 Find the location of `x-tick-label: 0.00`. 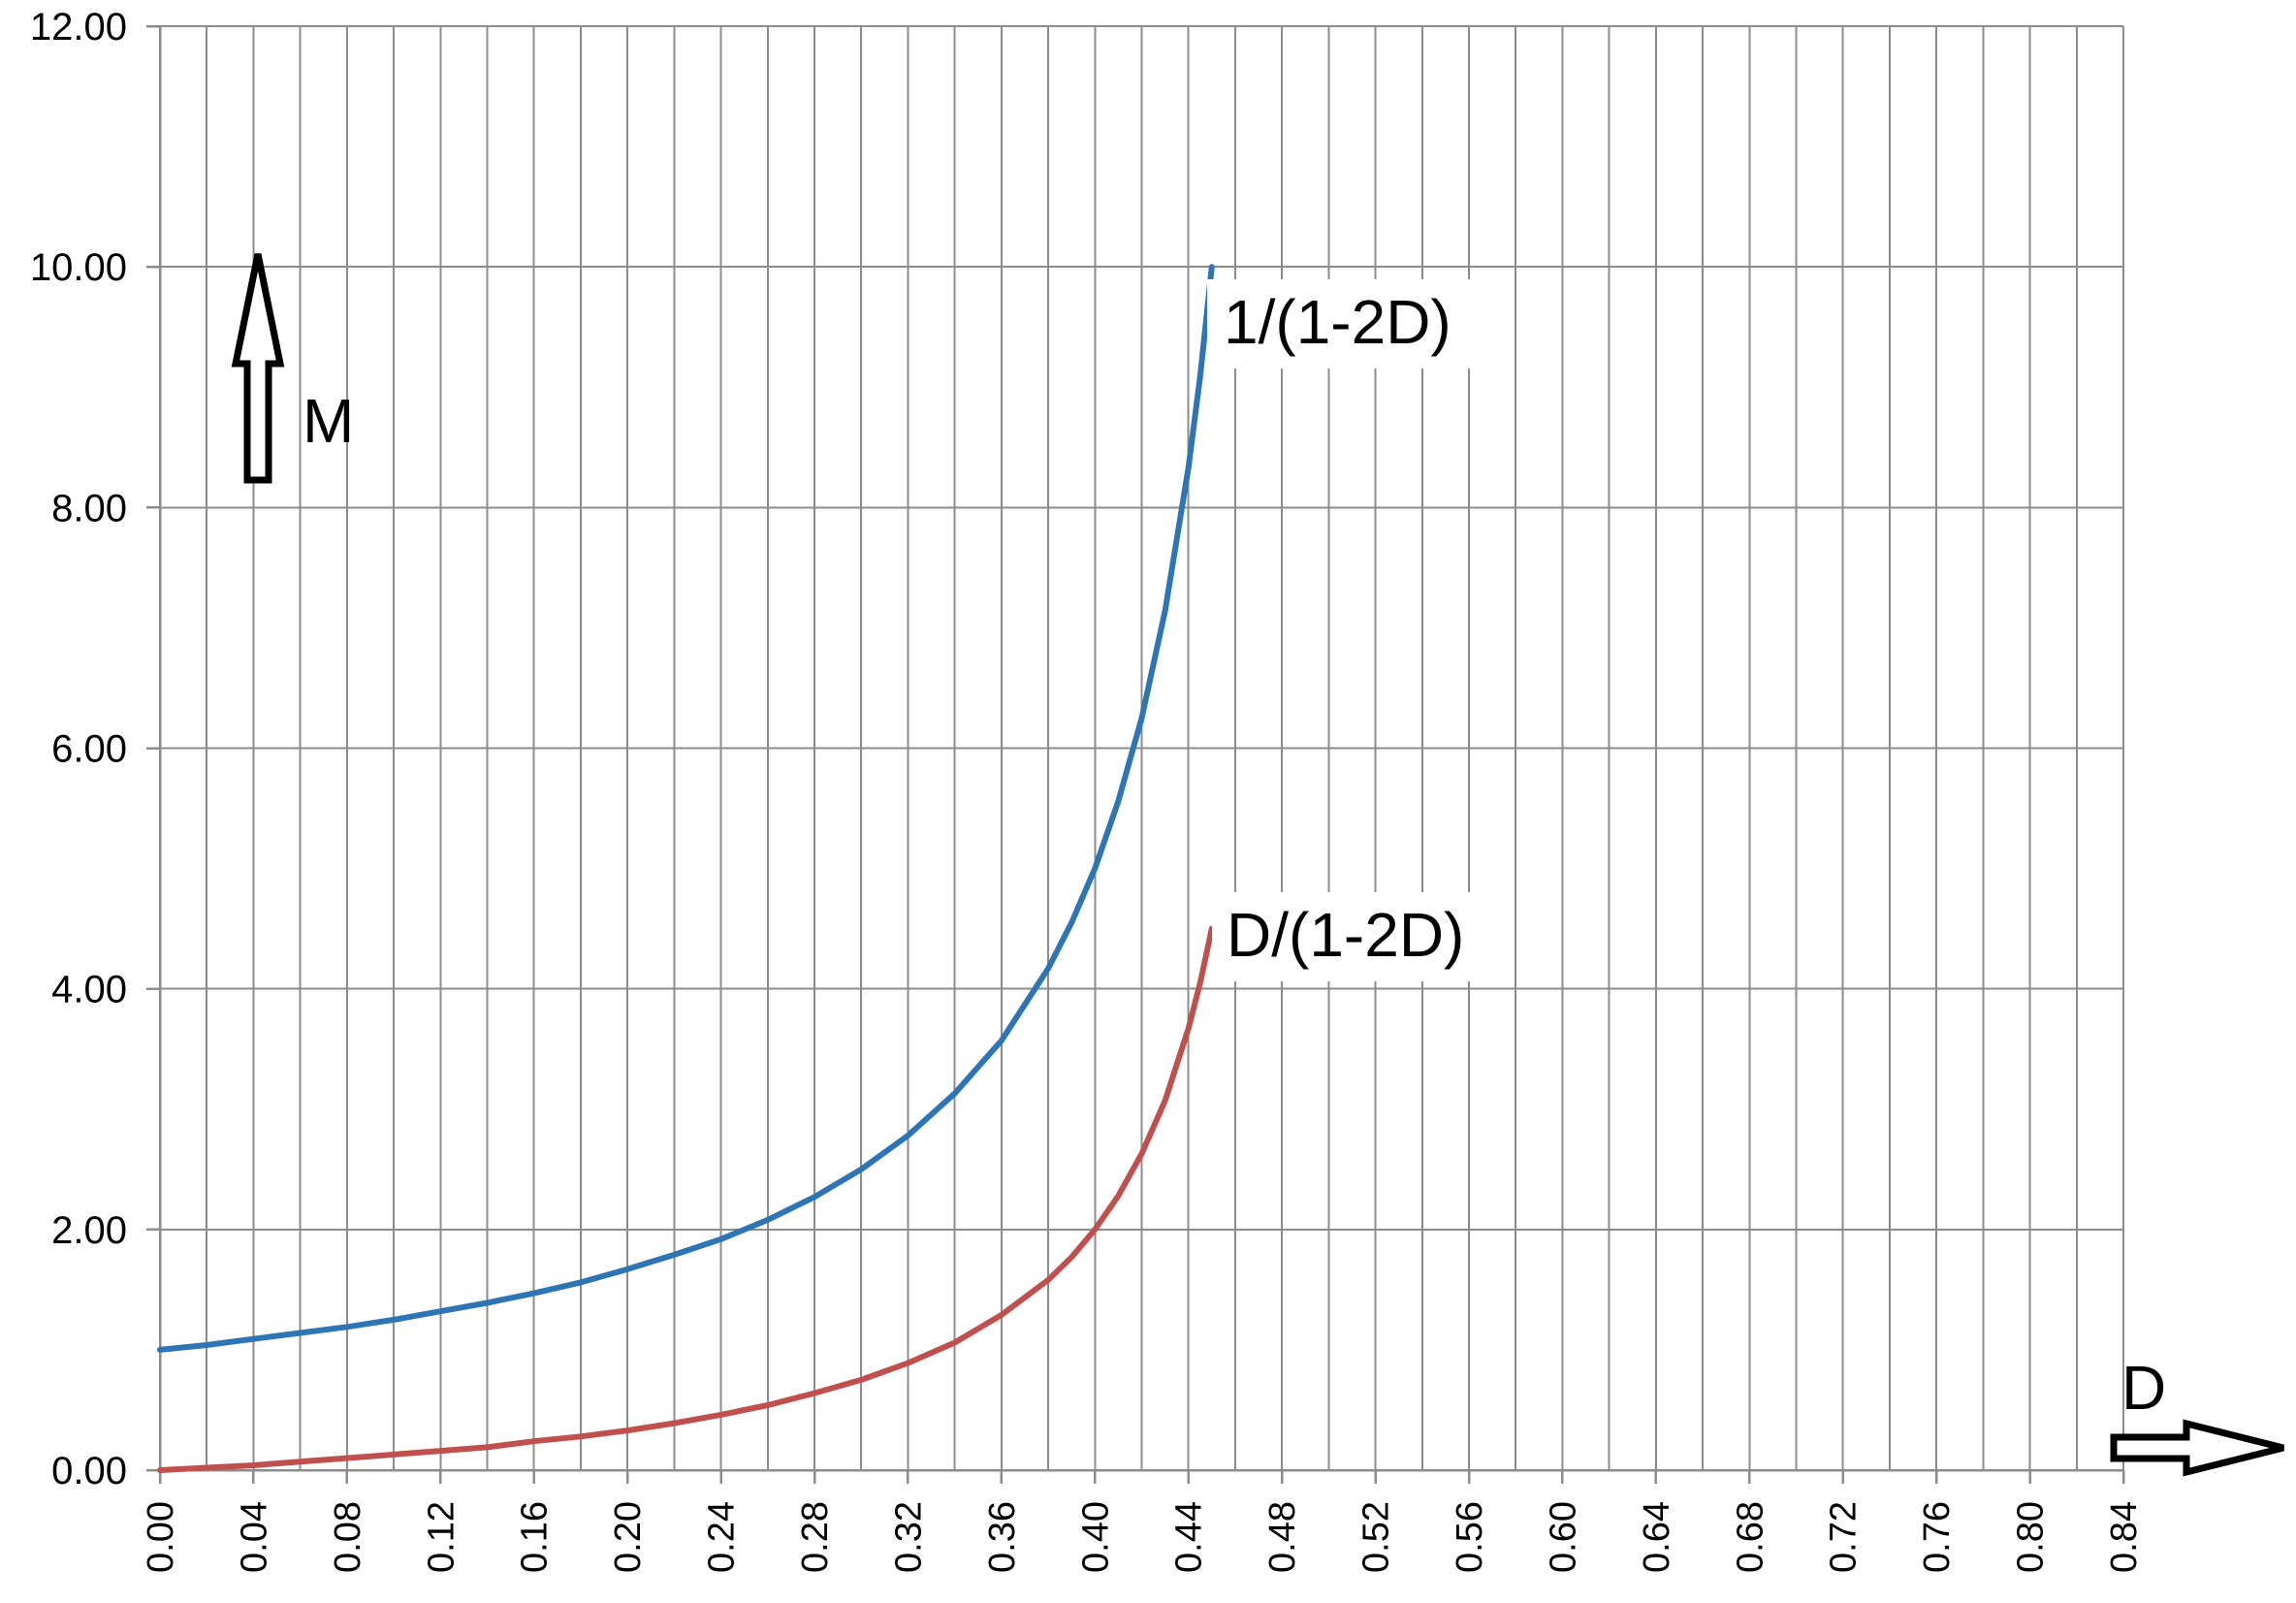

x-tick-label: 0.00 is located at coordinates (161, 1537).